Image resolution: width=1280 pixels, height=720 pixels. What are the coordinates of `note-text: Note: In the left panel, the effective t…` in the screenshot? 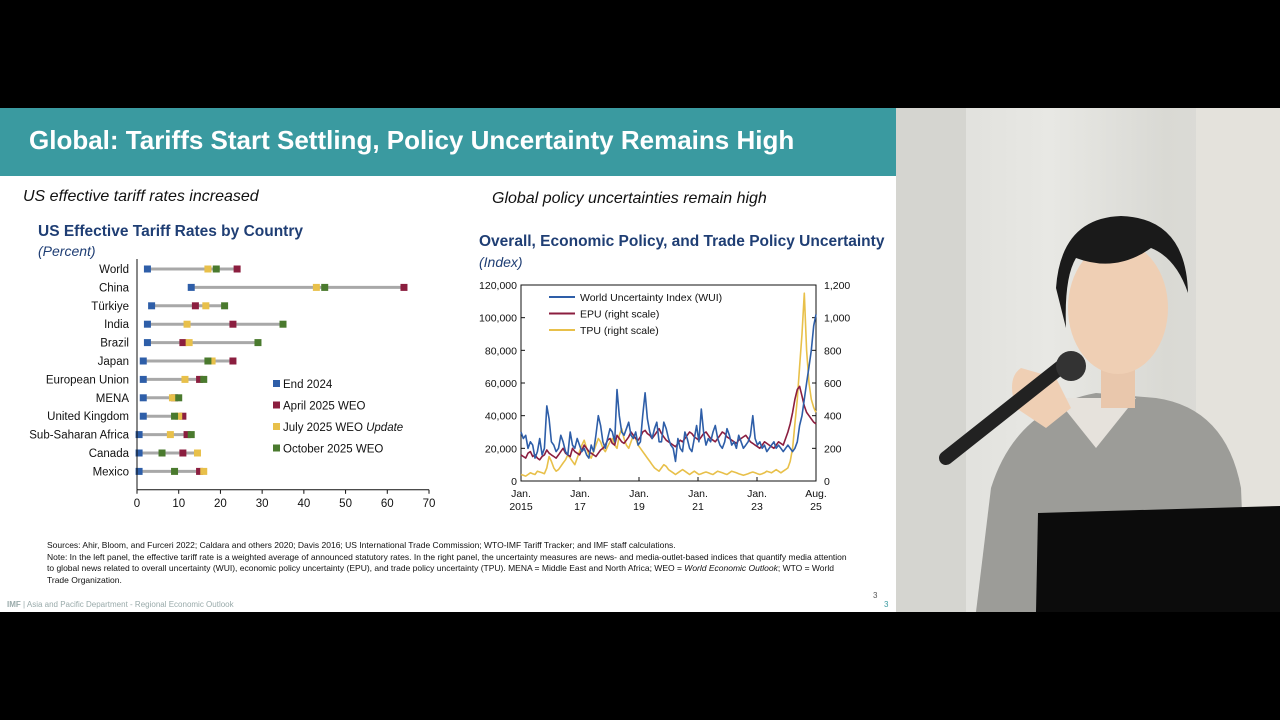 It's located at (447, 569).